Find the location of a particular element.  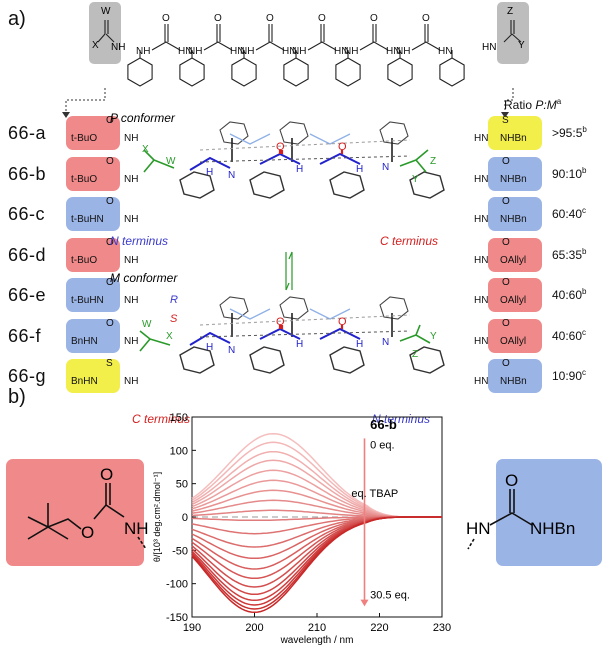

panel-a-label: a) is located at coordinates (17, 19).